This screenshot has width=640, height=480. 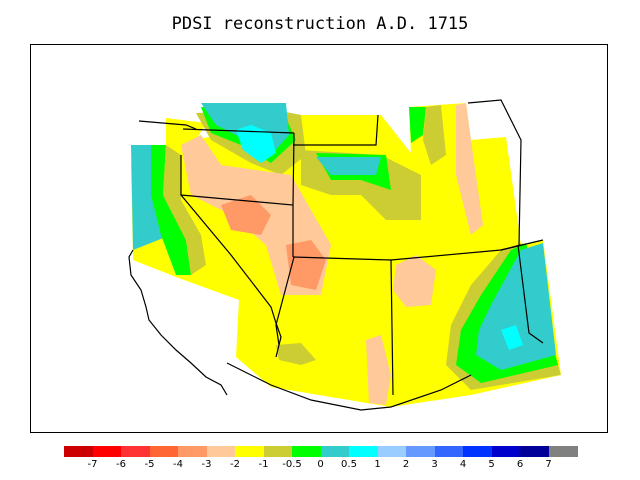 What do you see at coordinates (92, 464) in the screenshot?
I see `legend-tick-label: -7` at bounding box center [92, 464].